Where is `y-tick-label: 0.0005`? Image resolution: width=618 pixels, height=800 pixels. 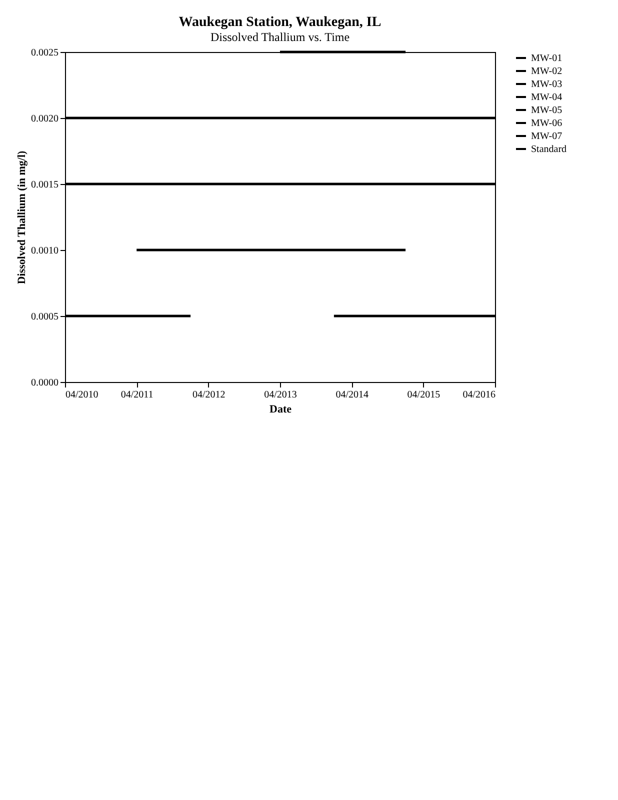
y-tick-label: 0.0005 is located at coordinates (44, 317).